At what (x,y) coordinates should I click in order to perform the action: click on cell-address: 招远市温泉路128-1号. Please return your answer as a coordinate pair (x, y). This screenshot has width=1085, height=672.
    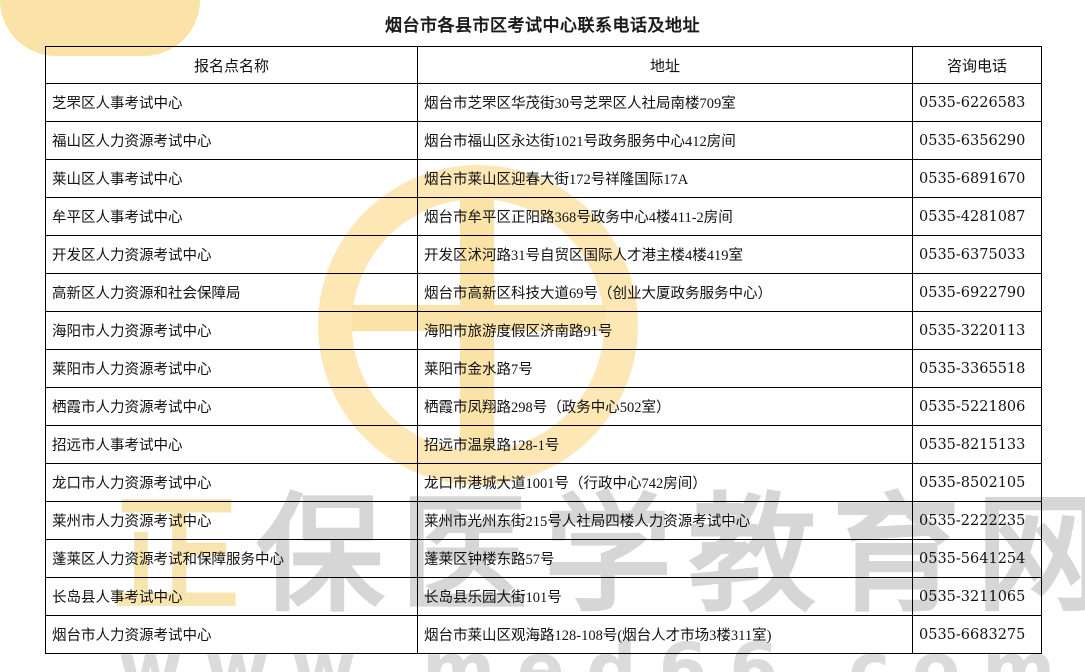
    Looking at the image, I should click on (665, 444).